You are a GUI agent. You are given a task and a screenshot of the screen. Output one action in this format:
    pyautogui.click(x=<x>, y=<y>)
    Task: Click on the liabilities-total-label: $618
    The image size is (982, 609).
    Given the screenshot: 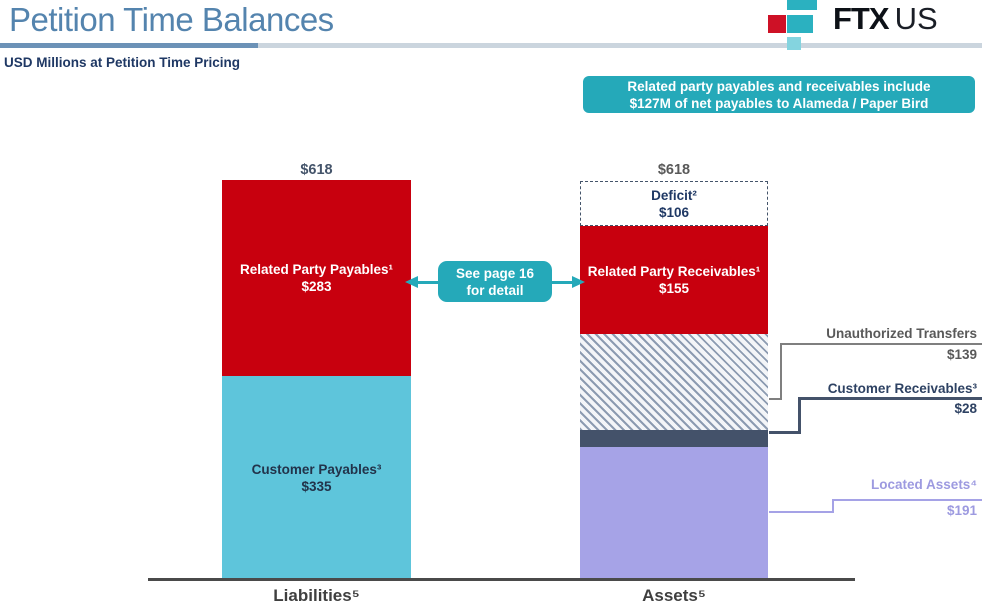 What is the action you would take?
    pyautogui.click(x=316, y=170)
    